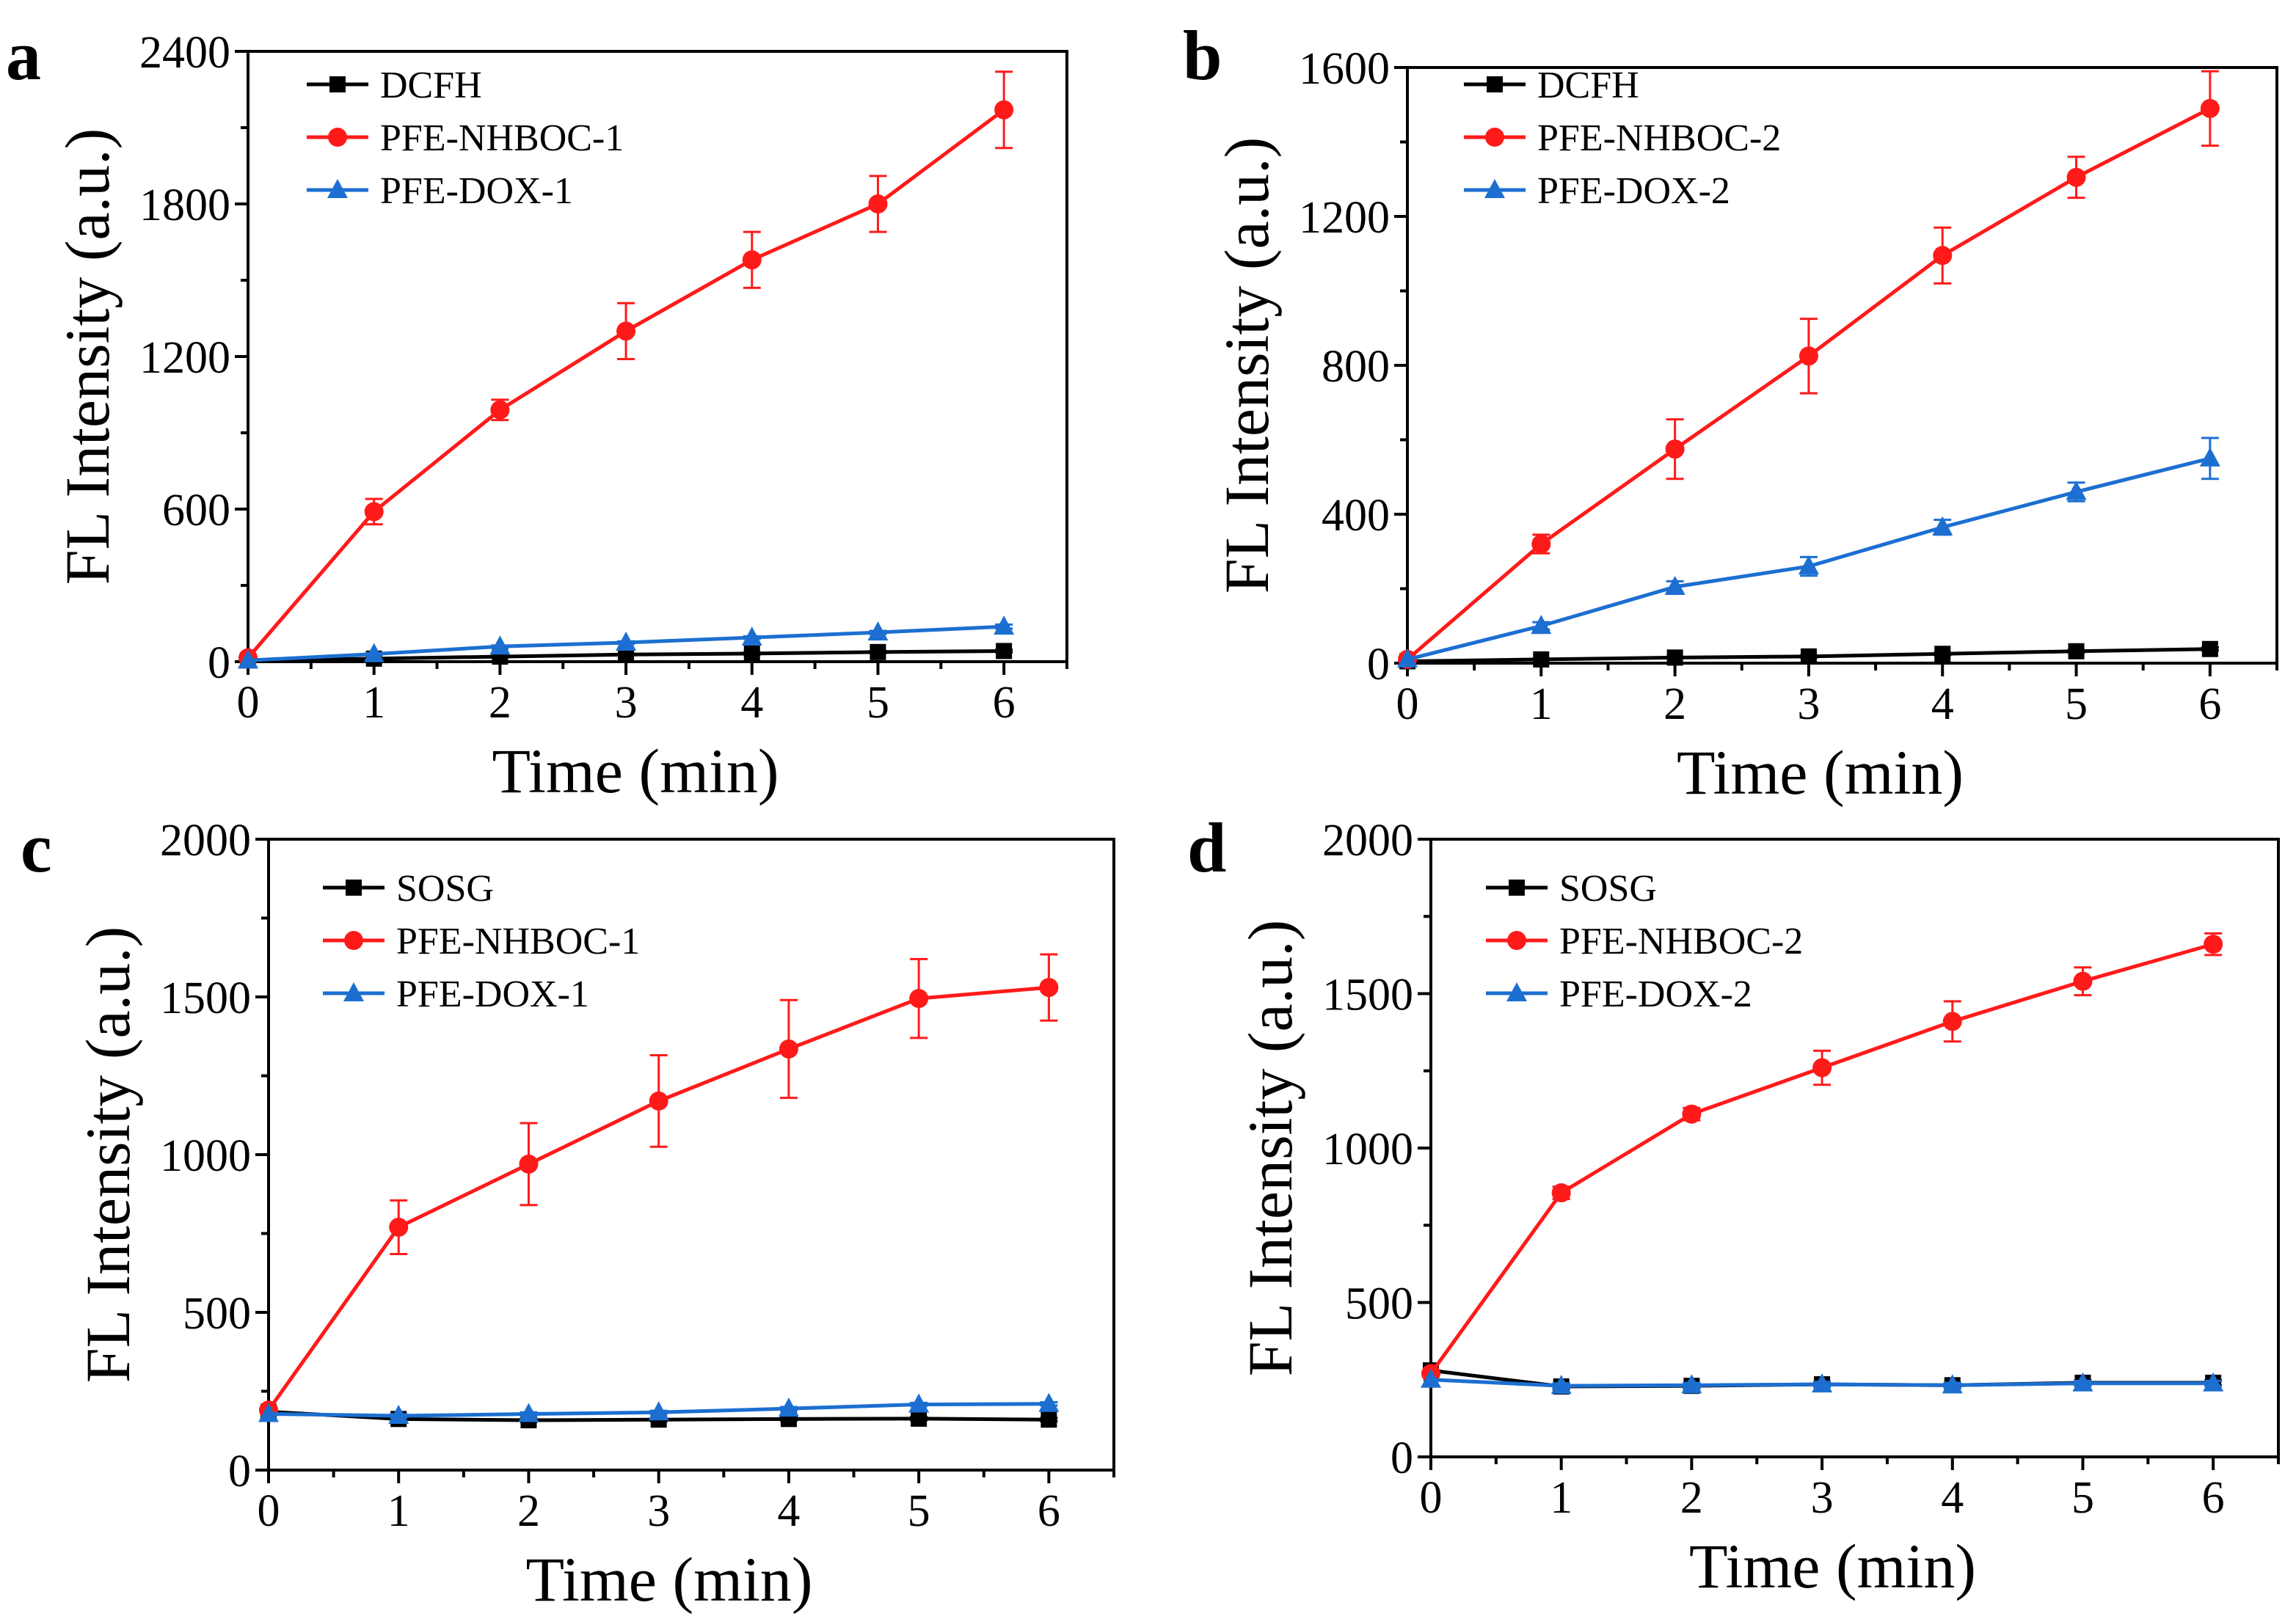  What do you see at coordinates (1206, 847) in the screenshot?
I see `panel-label: d` at bounding box center [1206, 847].